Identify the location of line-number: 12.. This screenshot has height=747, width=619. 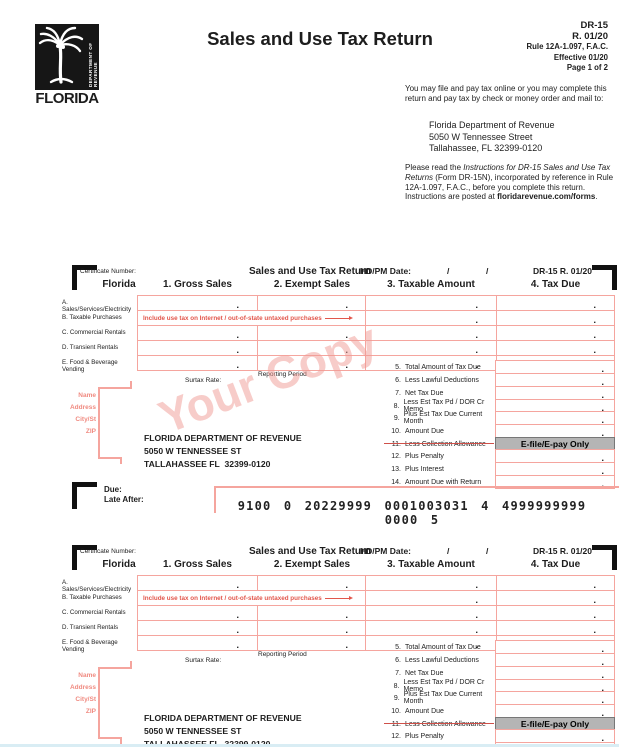
(396, 736).